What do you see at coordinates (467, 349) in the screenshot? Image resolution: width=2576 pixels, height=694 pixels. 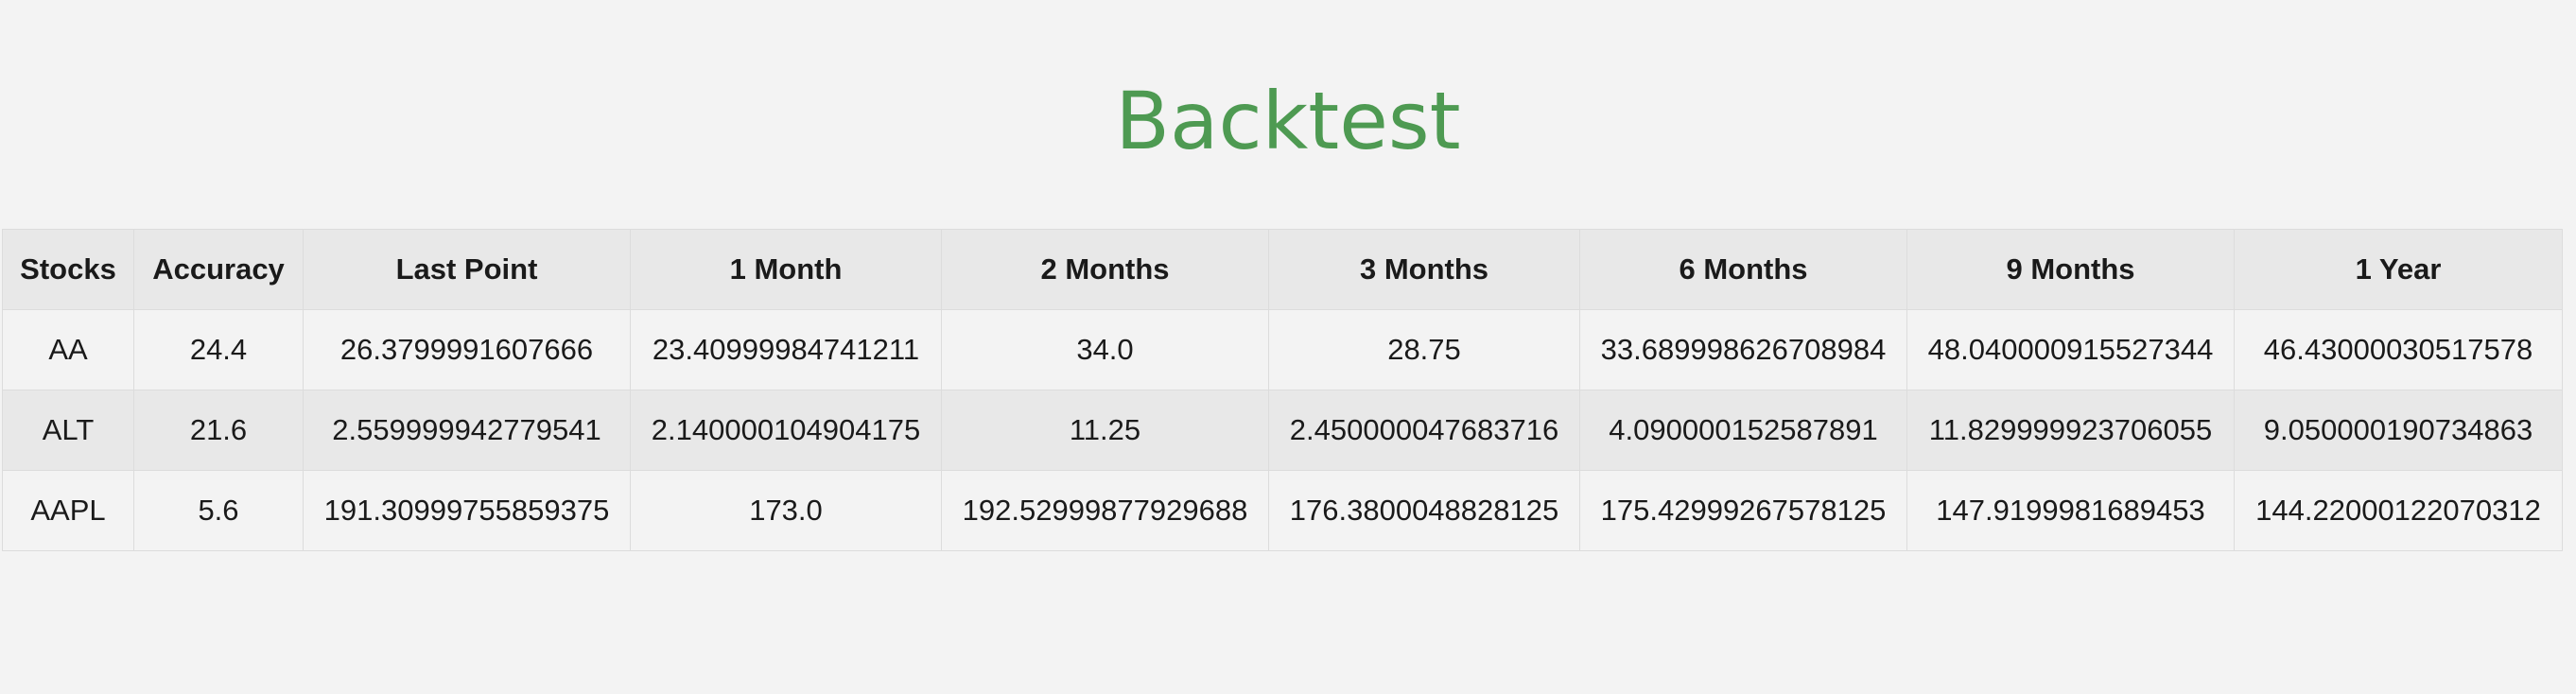 I see `cell-last-point: 26.3799991607666` at bounding box center [467, 349].